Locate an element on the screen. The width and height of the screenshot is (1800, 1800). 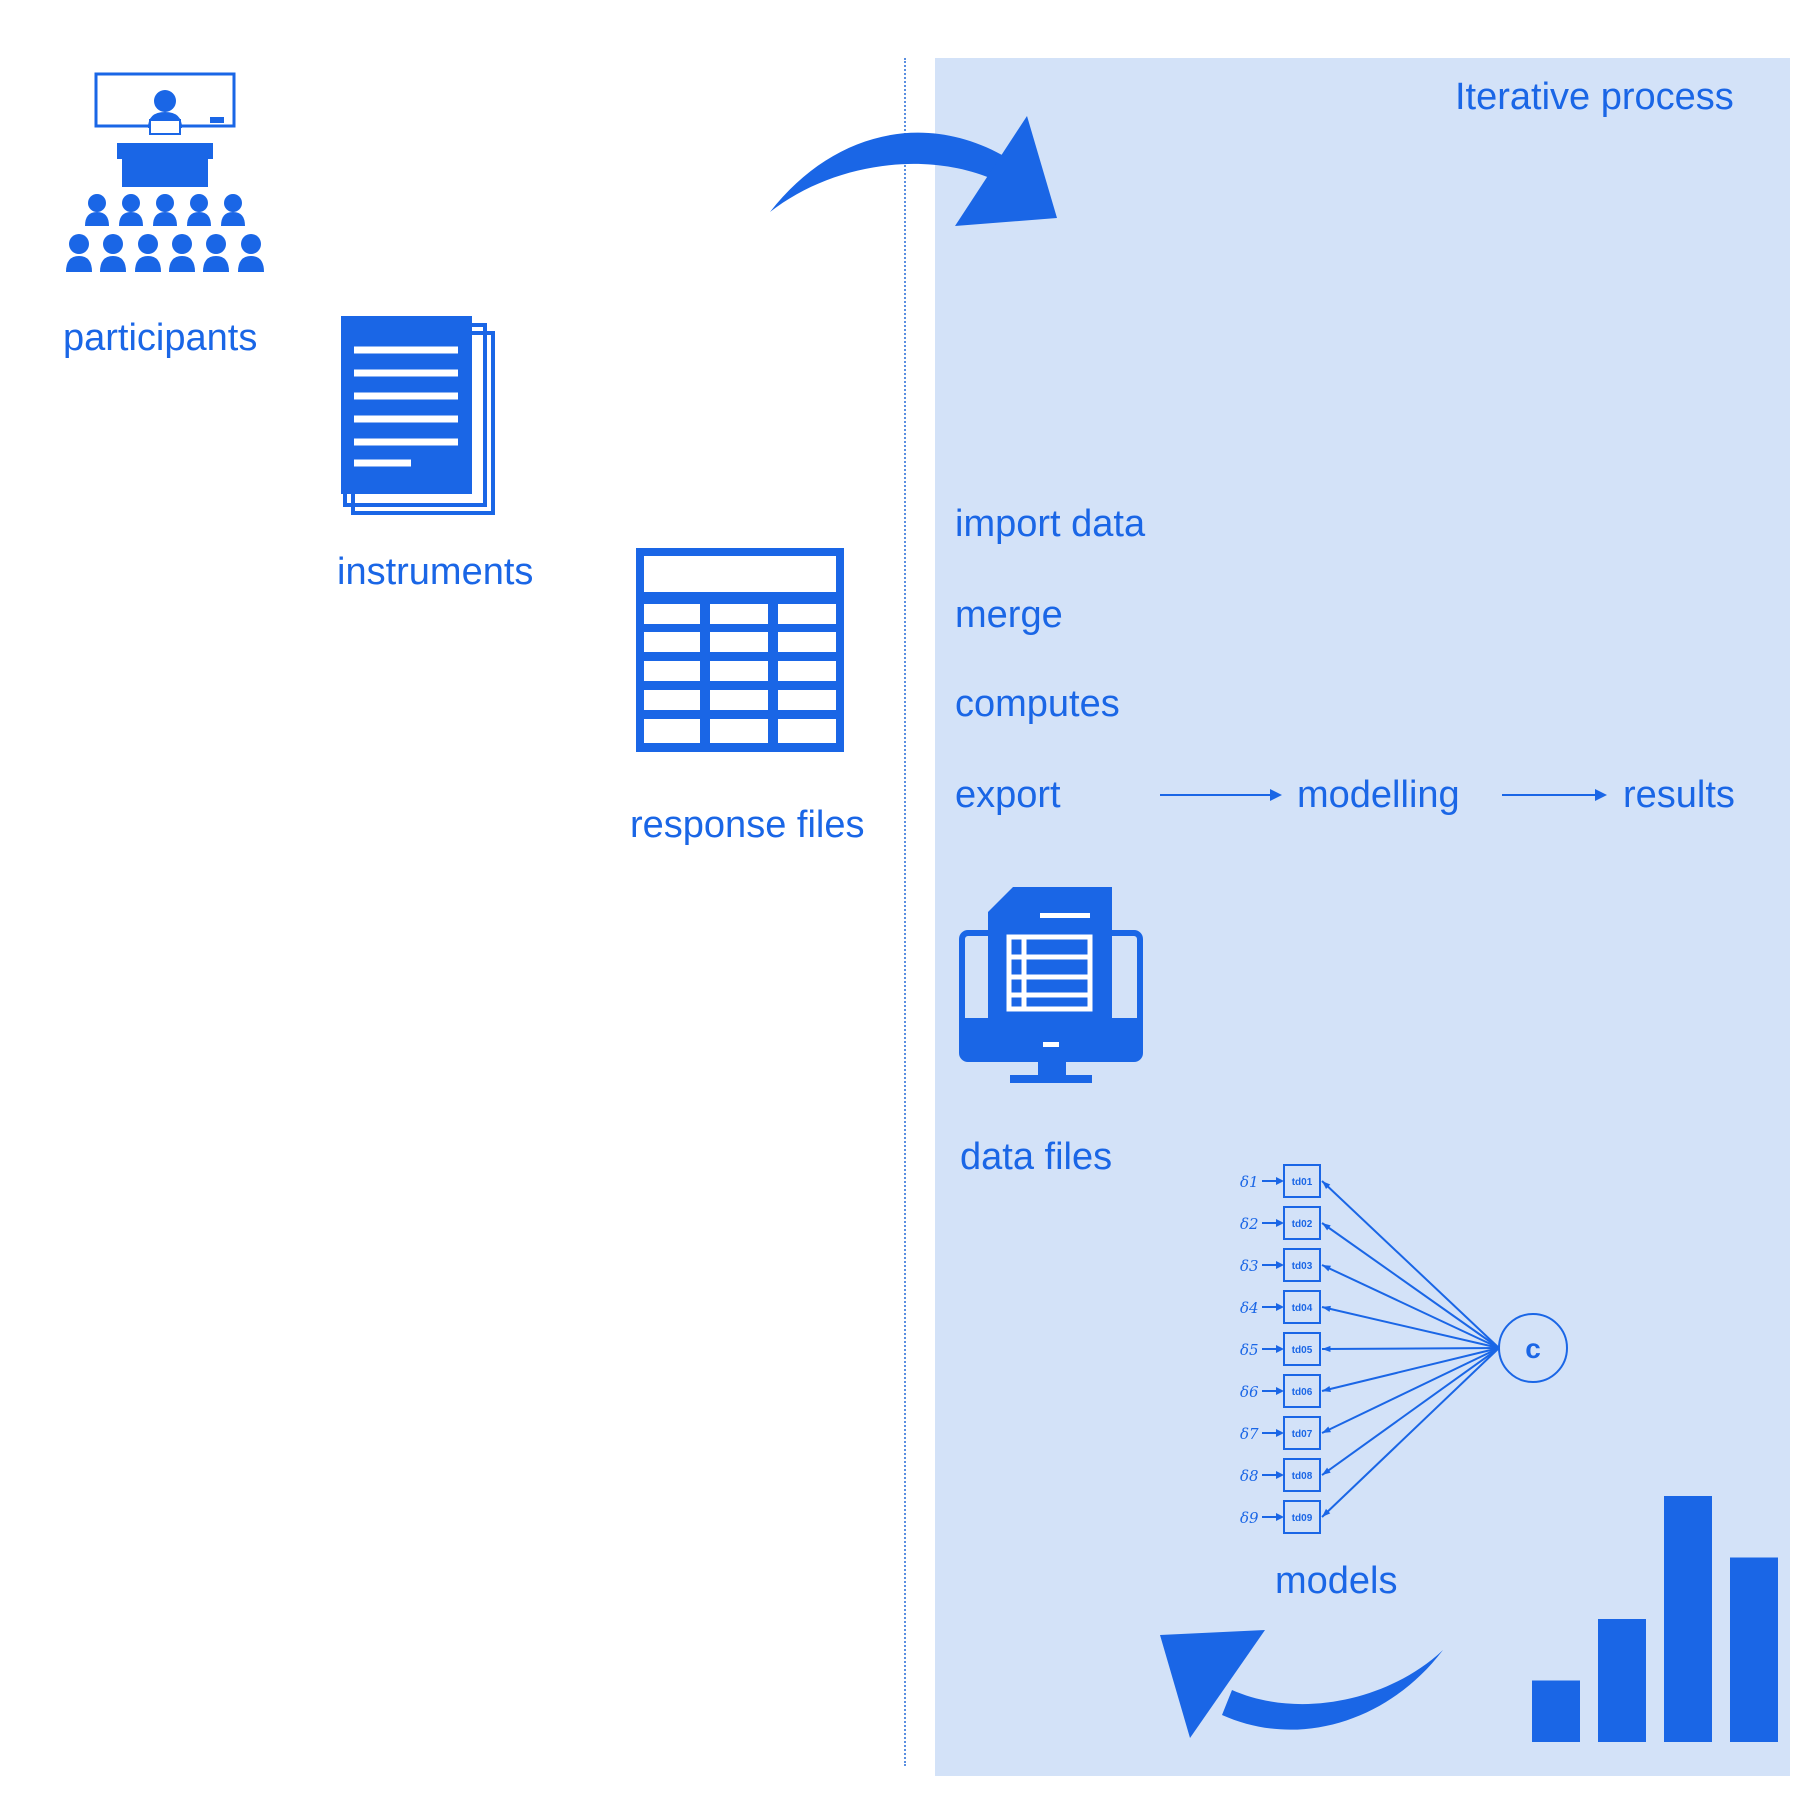
participants-label: participants is located at coordinates (160, 338).